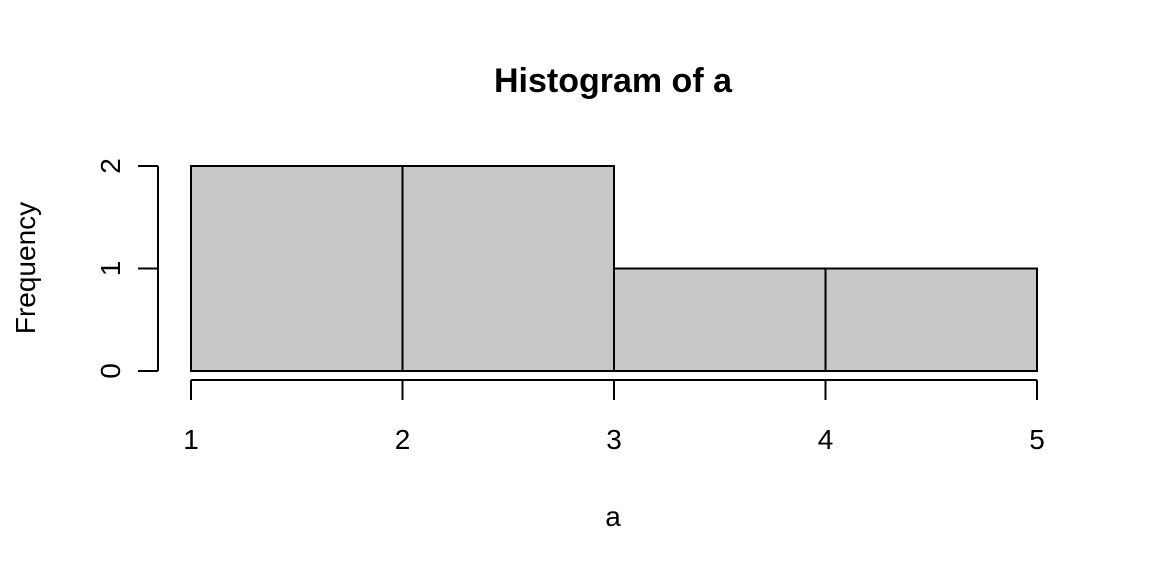 The height and width of the screenshot is (576, 1152). I want to click on x-tick-label: 1, so click(191, 439).